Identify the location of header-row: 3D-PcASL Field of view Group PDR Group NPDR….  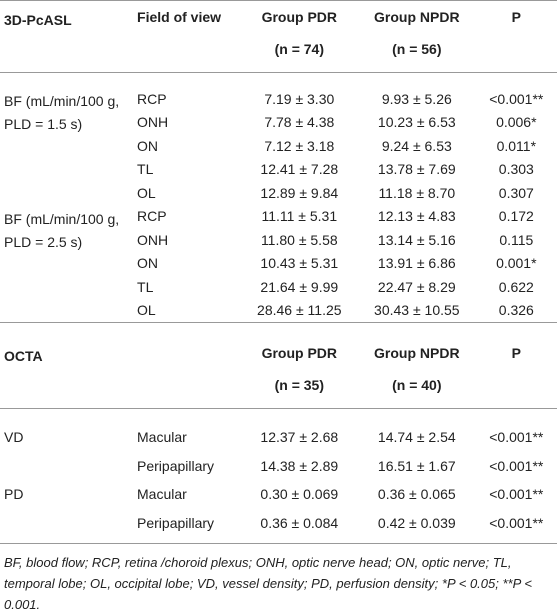
(278, 21).